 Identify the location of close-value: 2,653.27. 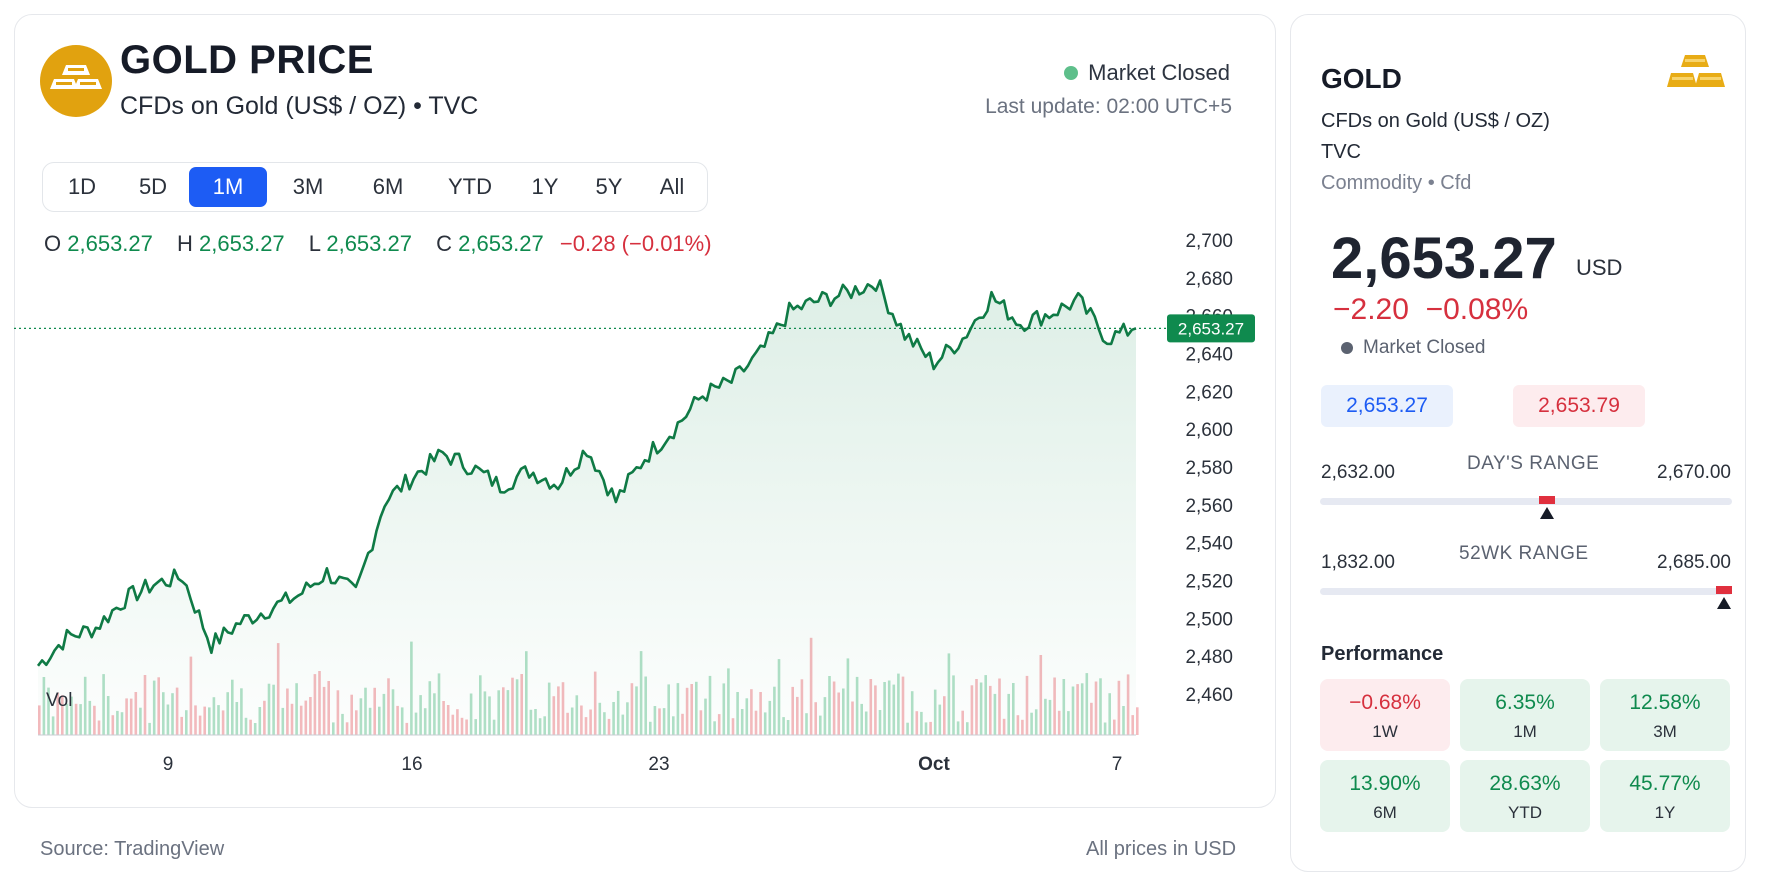
(501, 243).